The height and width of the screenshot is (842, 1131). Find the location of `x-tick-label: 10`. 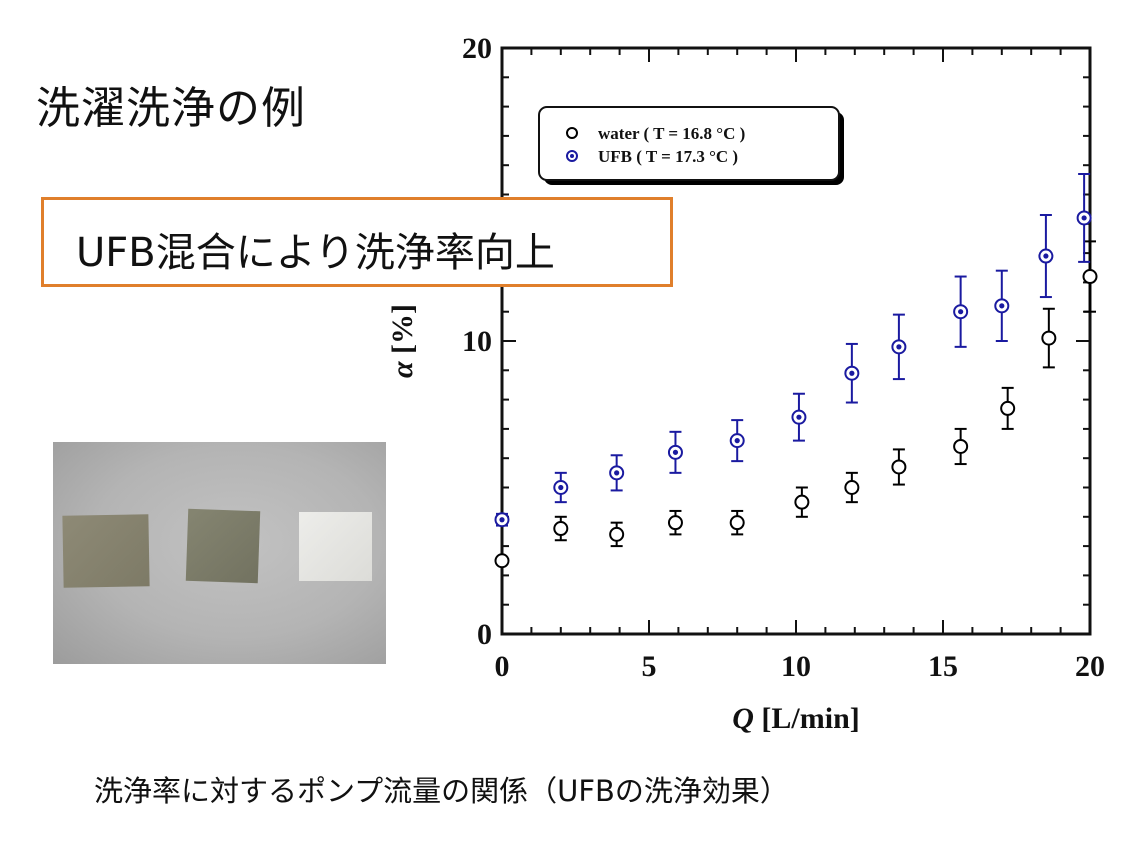

x-tick-label: 10 is located at coordinates (796, 666).